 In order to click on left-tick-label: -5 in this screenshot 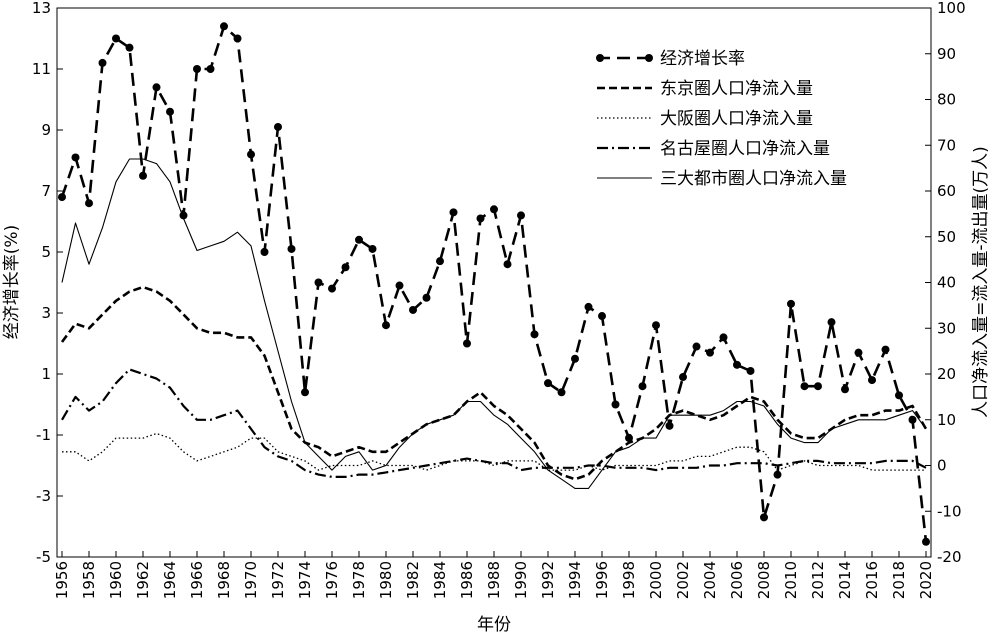, I will do `click(43, 557)`.